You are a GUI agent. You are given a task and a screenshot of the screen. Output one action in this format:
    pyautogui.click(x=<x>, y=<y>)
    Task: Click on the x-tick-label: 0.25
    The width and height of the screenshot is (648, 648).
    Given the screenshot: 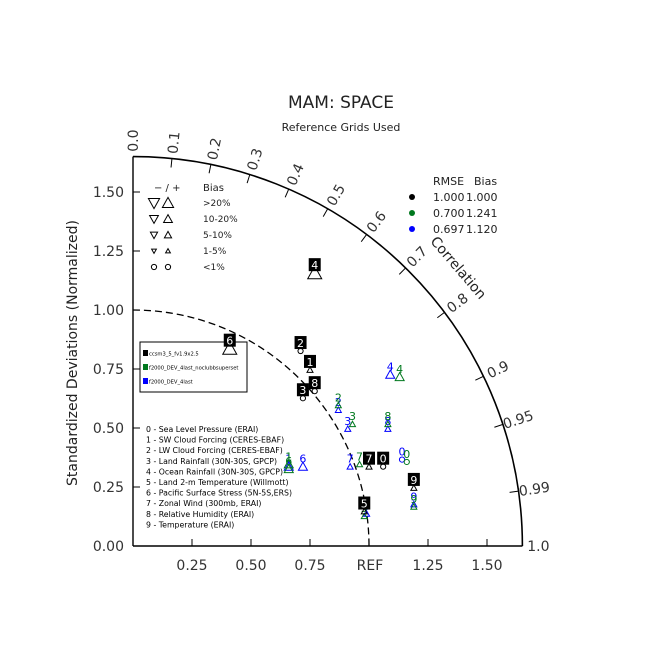 What is the action you would take?
    pyautogui.click(x=191, y=566)
    